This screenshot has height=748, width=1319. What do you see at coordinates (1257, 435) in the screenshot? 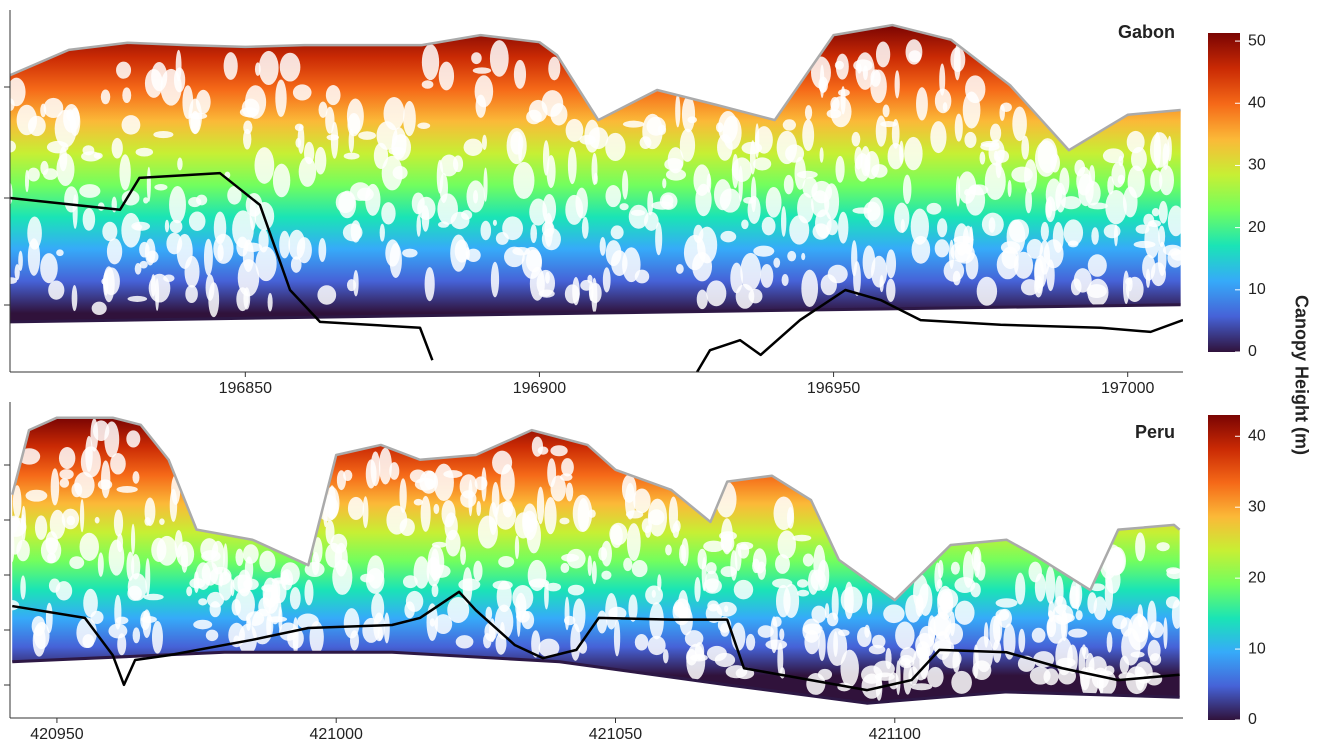
I see `colorbar-tick-label: 40` at bounding box center [1257, 435].